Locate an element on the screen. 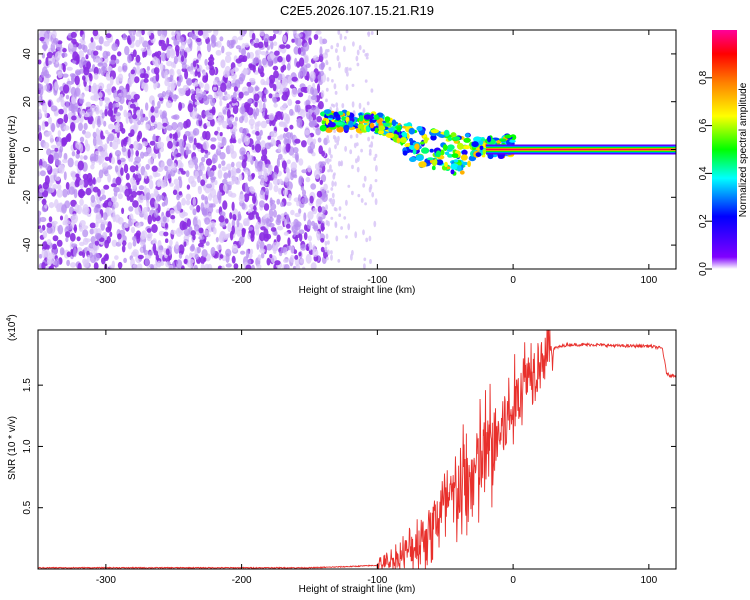 The height and width of the screenshot is (600, 750). spectrogram-xlabel: Height of straight line (km) is located at coordinates (357, 290).